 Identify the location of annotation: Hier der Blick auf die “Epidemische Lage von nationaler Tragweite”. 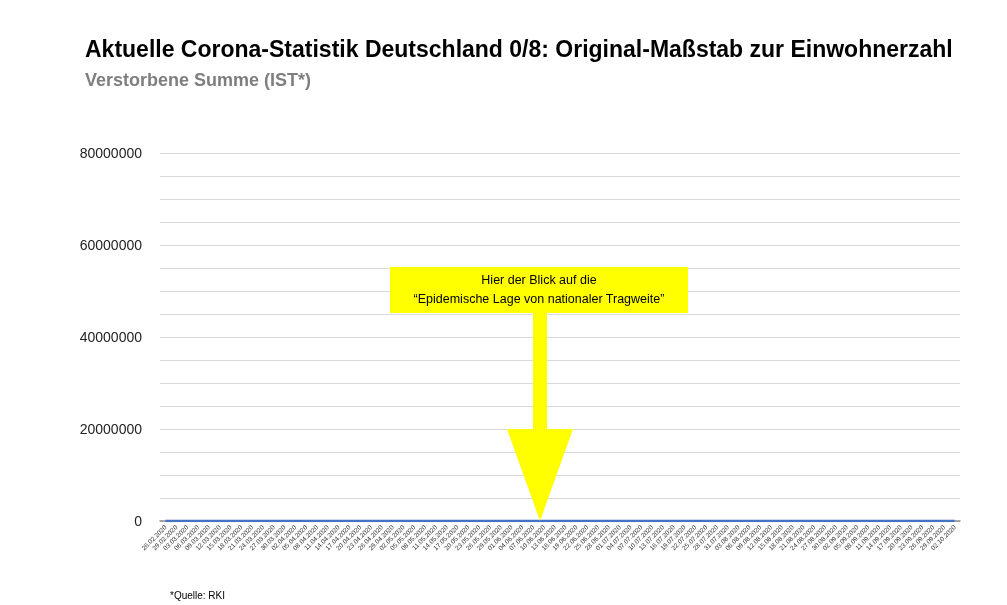
(539, 290).